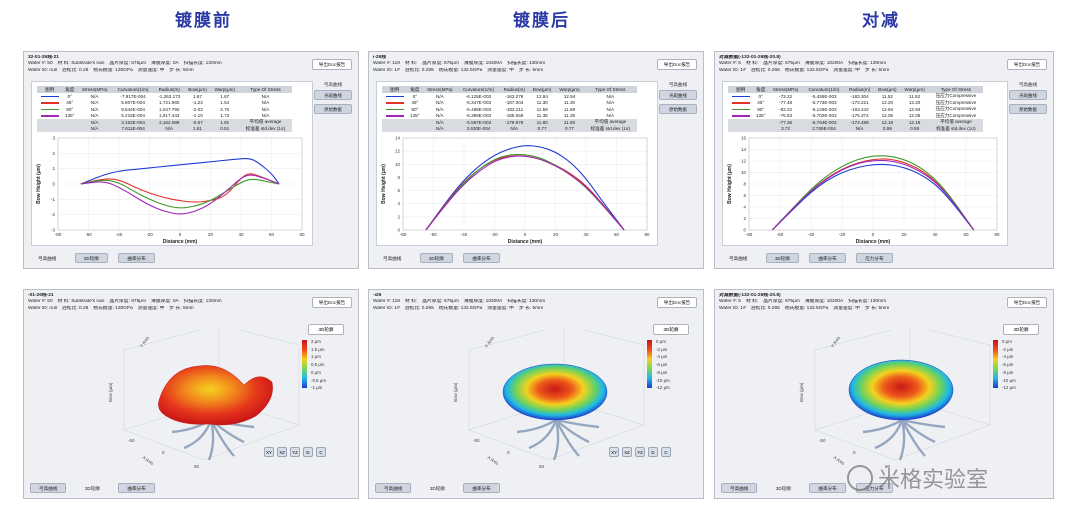 The height and width of the screenshot is (528, 1080). Describe the element at coordinates (531, 308) in the screenshot. I see `info-field: 步 长: 5mm` at that location.